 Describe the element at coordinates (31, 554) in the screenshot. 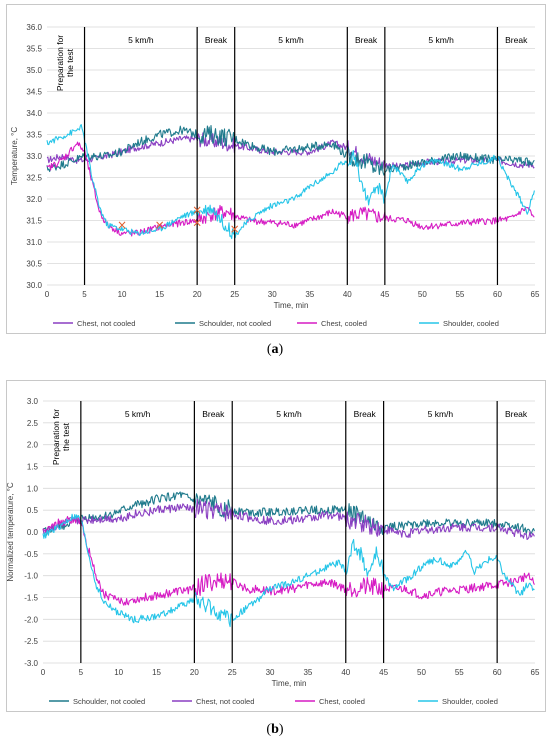

I see `y-tick-label: -0.5` at that location.